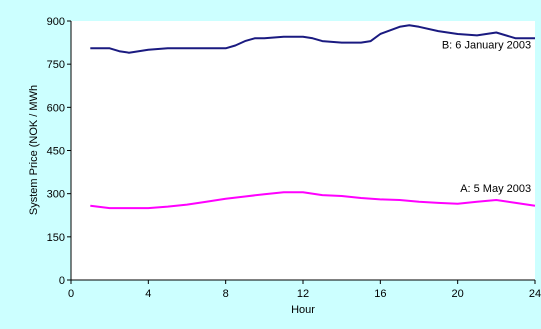 The image size is (541, 329). Describe the element at coordinates (148, 294) in the screenshot. I see `x-tick-label: 4` at that location.